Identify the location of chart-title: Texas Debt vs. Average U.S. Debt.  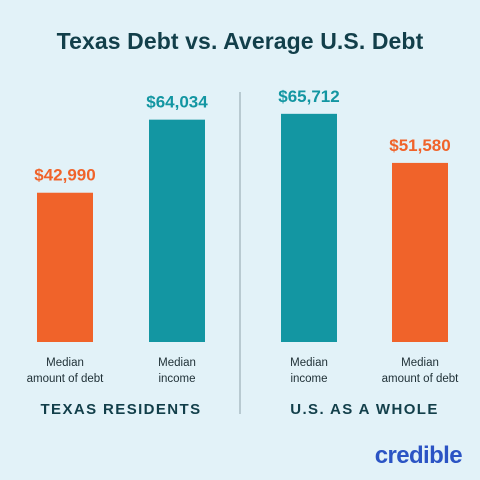
(240, 41).